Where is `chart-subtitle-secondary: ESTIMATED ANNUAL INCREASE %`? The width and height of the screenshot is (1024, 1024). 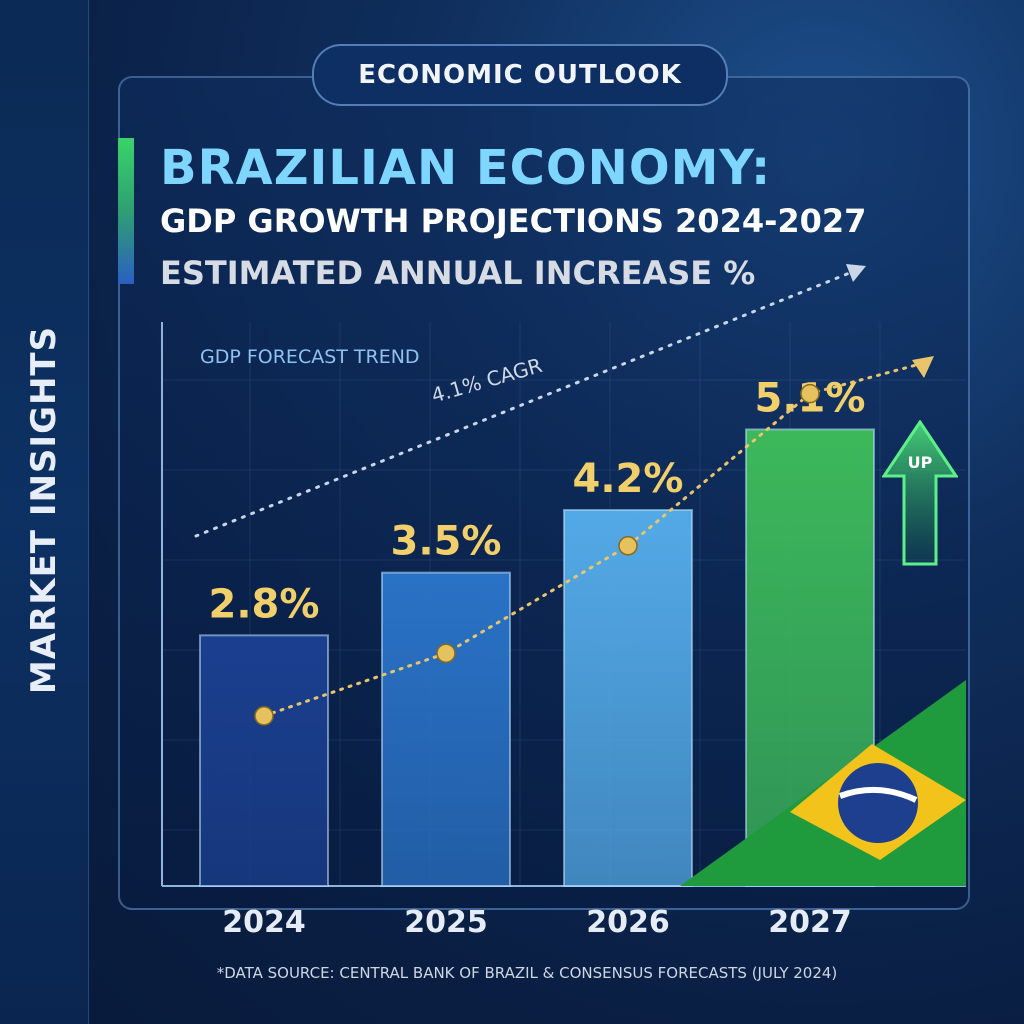
chart-subtitle-secondary: ESTIMATED ANNUAL INCREASE % is located at coordinates (458, 273).